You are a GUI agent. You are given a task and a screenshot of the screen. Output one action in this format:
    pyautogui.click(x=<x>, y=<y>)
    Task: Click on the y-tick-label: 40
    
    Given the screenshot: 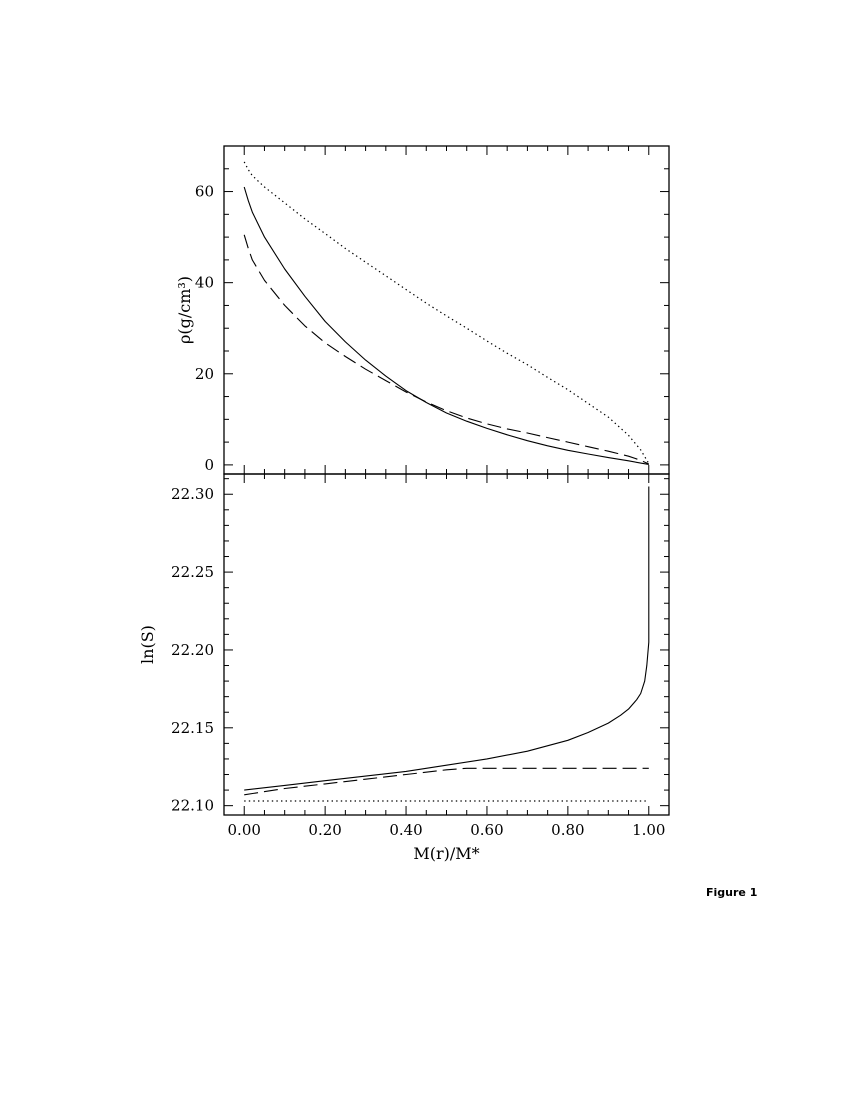 What is the action you would take?
    pyautogui.click(x=204, y=283)
    